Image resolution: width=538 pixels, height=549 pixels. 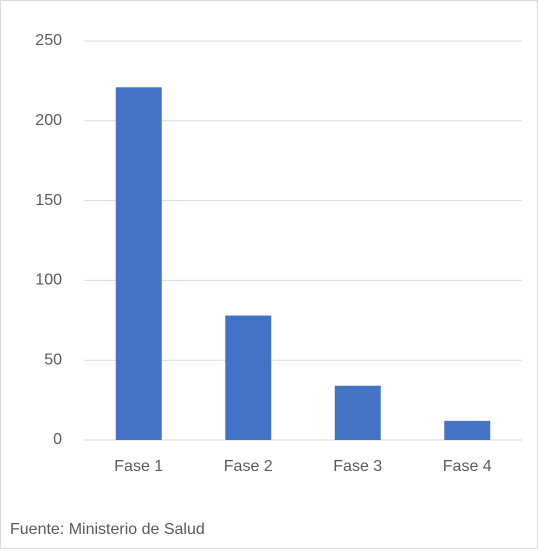 What do you see at coordinates (357, 466) in the screenshot?
I see `x-tick-label: Fase 3` at bounding box center [357, 466].